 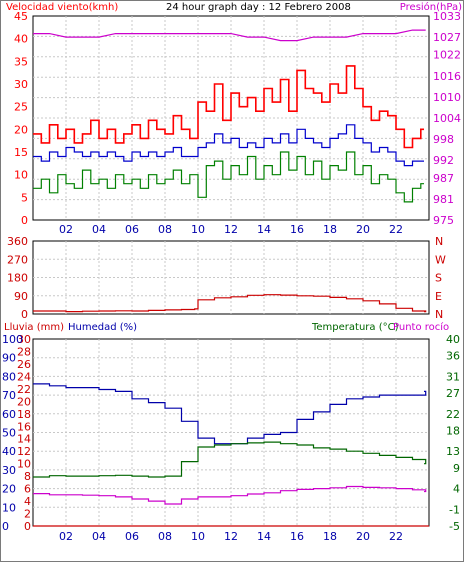 What do you see at coordinates (24, 451) in the screenshot?
I see `rain-tick-12: 12` at bounding box center [24, 451].